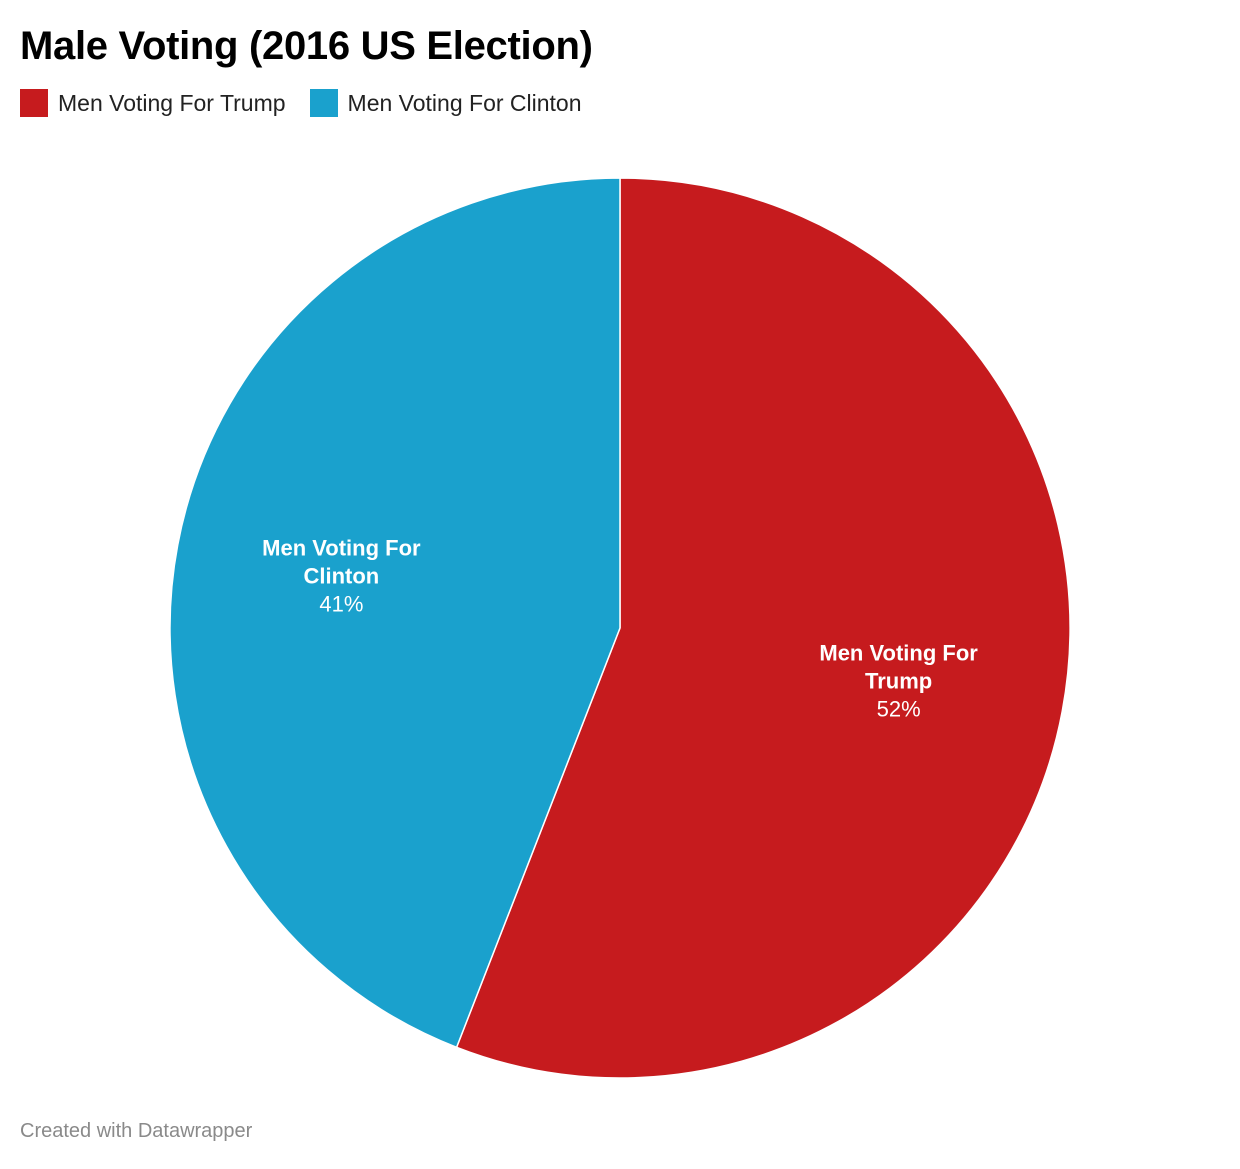 This screenshot has height=1169, width=1240. Describe the element at coordinates (172, 103) in the screenshot. I see `legend-label-trump: Men Voting For Trump` at that location.